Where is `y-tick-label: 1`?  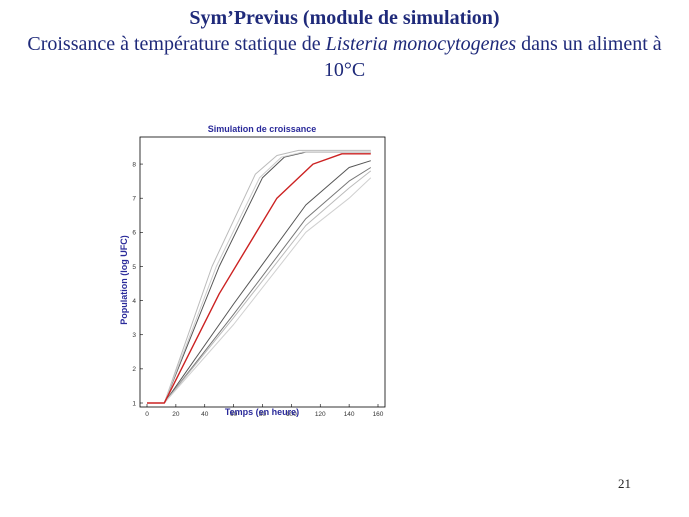 y-tick-label: 1 is located at coordinates (134, 403).